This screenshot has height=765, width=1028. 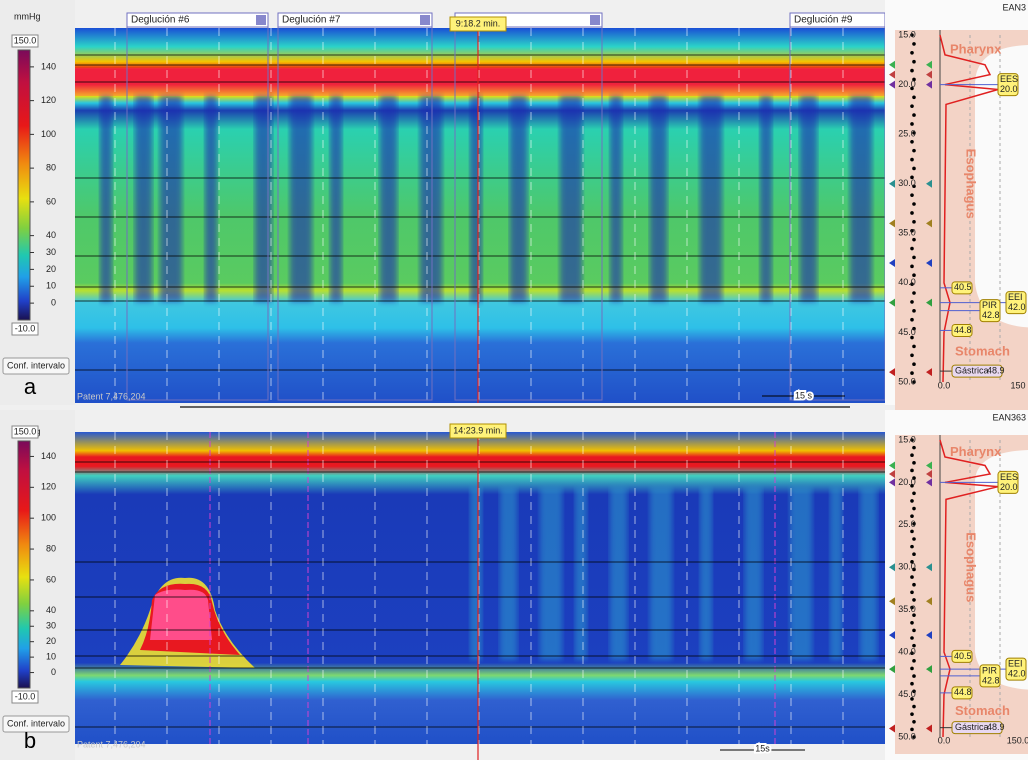 I want to click on swallow-label: Deglución #6, so click(x=160, y=20).